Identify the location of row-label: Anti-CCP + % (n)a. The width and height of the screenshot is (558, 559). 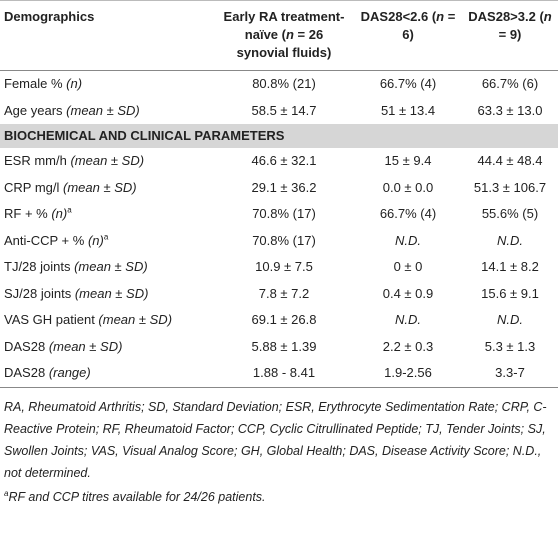
(107, 241).